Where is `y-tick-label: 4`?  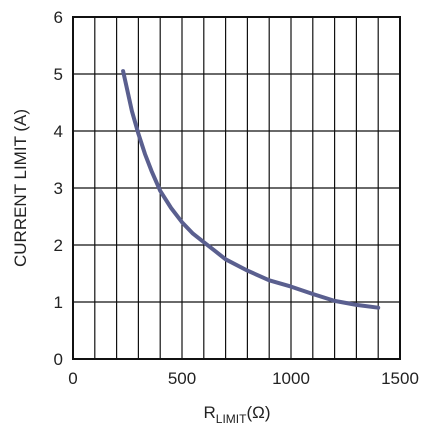 y-tick-label: 4 is located at coordinates (58, 131).